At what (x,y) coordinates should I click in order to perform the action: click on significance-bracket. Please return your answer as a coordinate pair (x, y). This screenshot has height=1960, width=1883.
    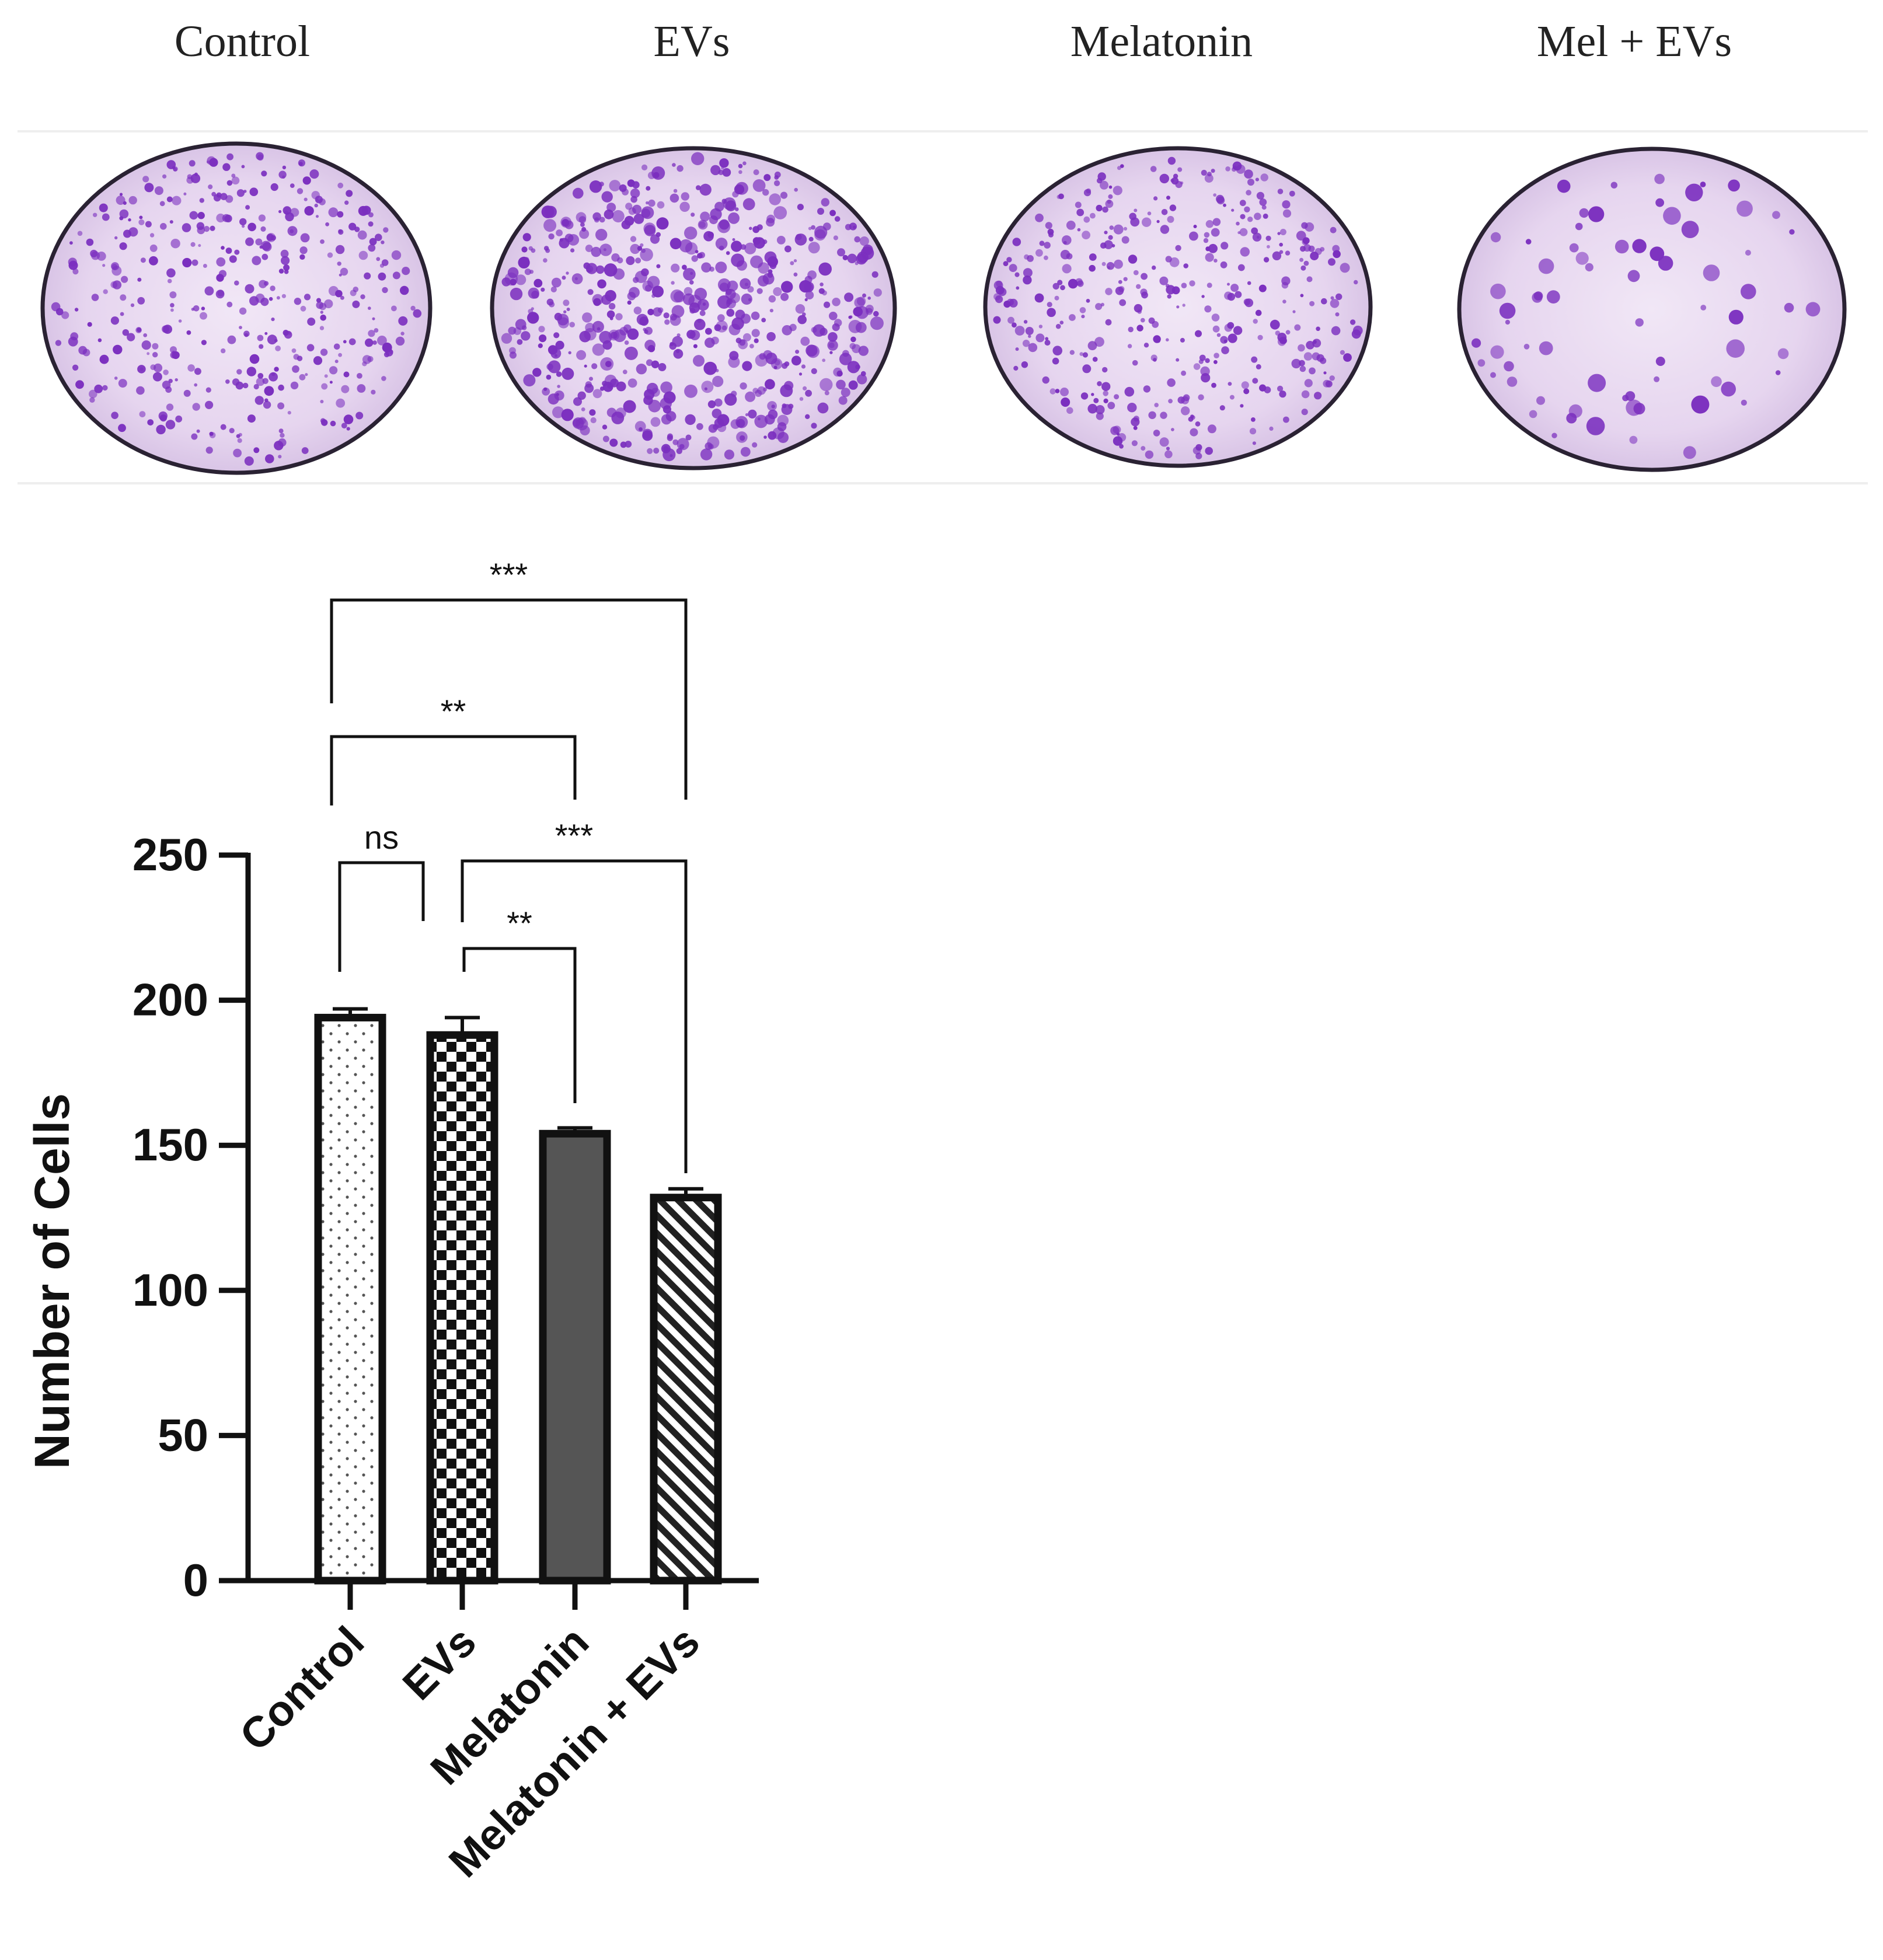
    Looking at the image, I should click on (453, 770).